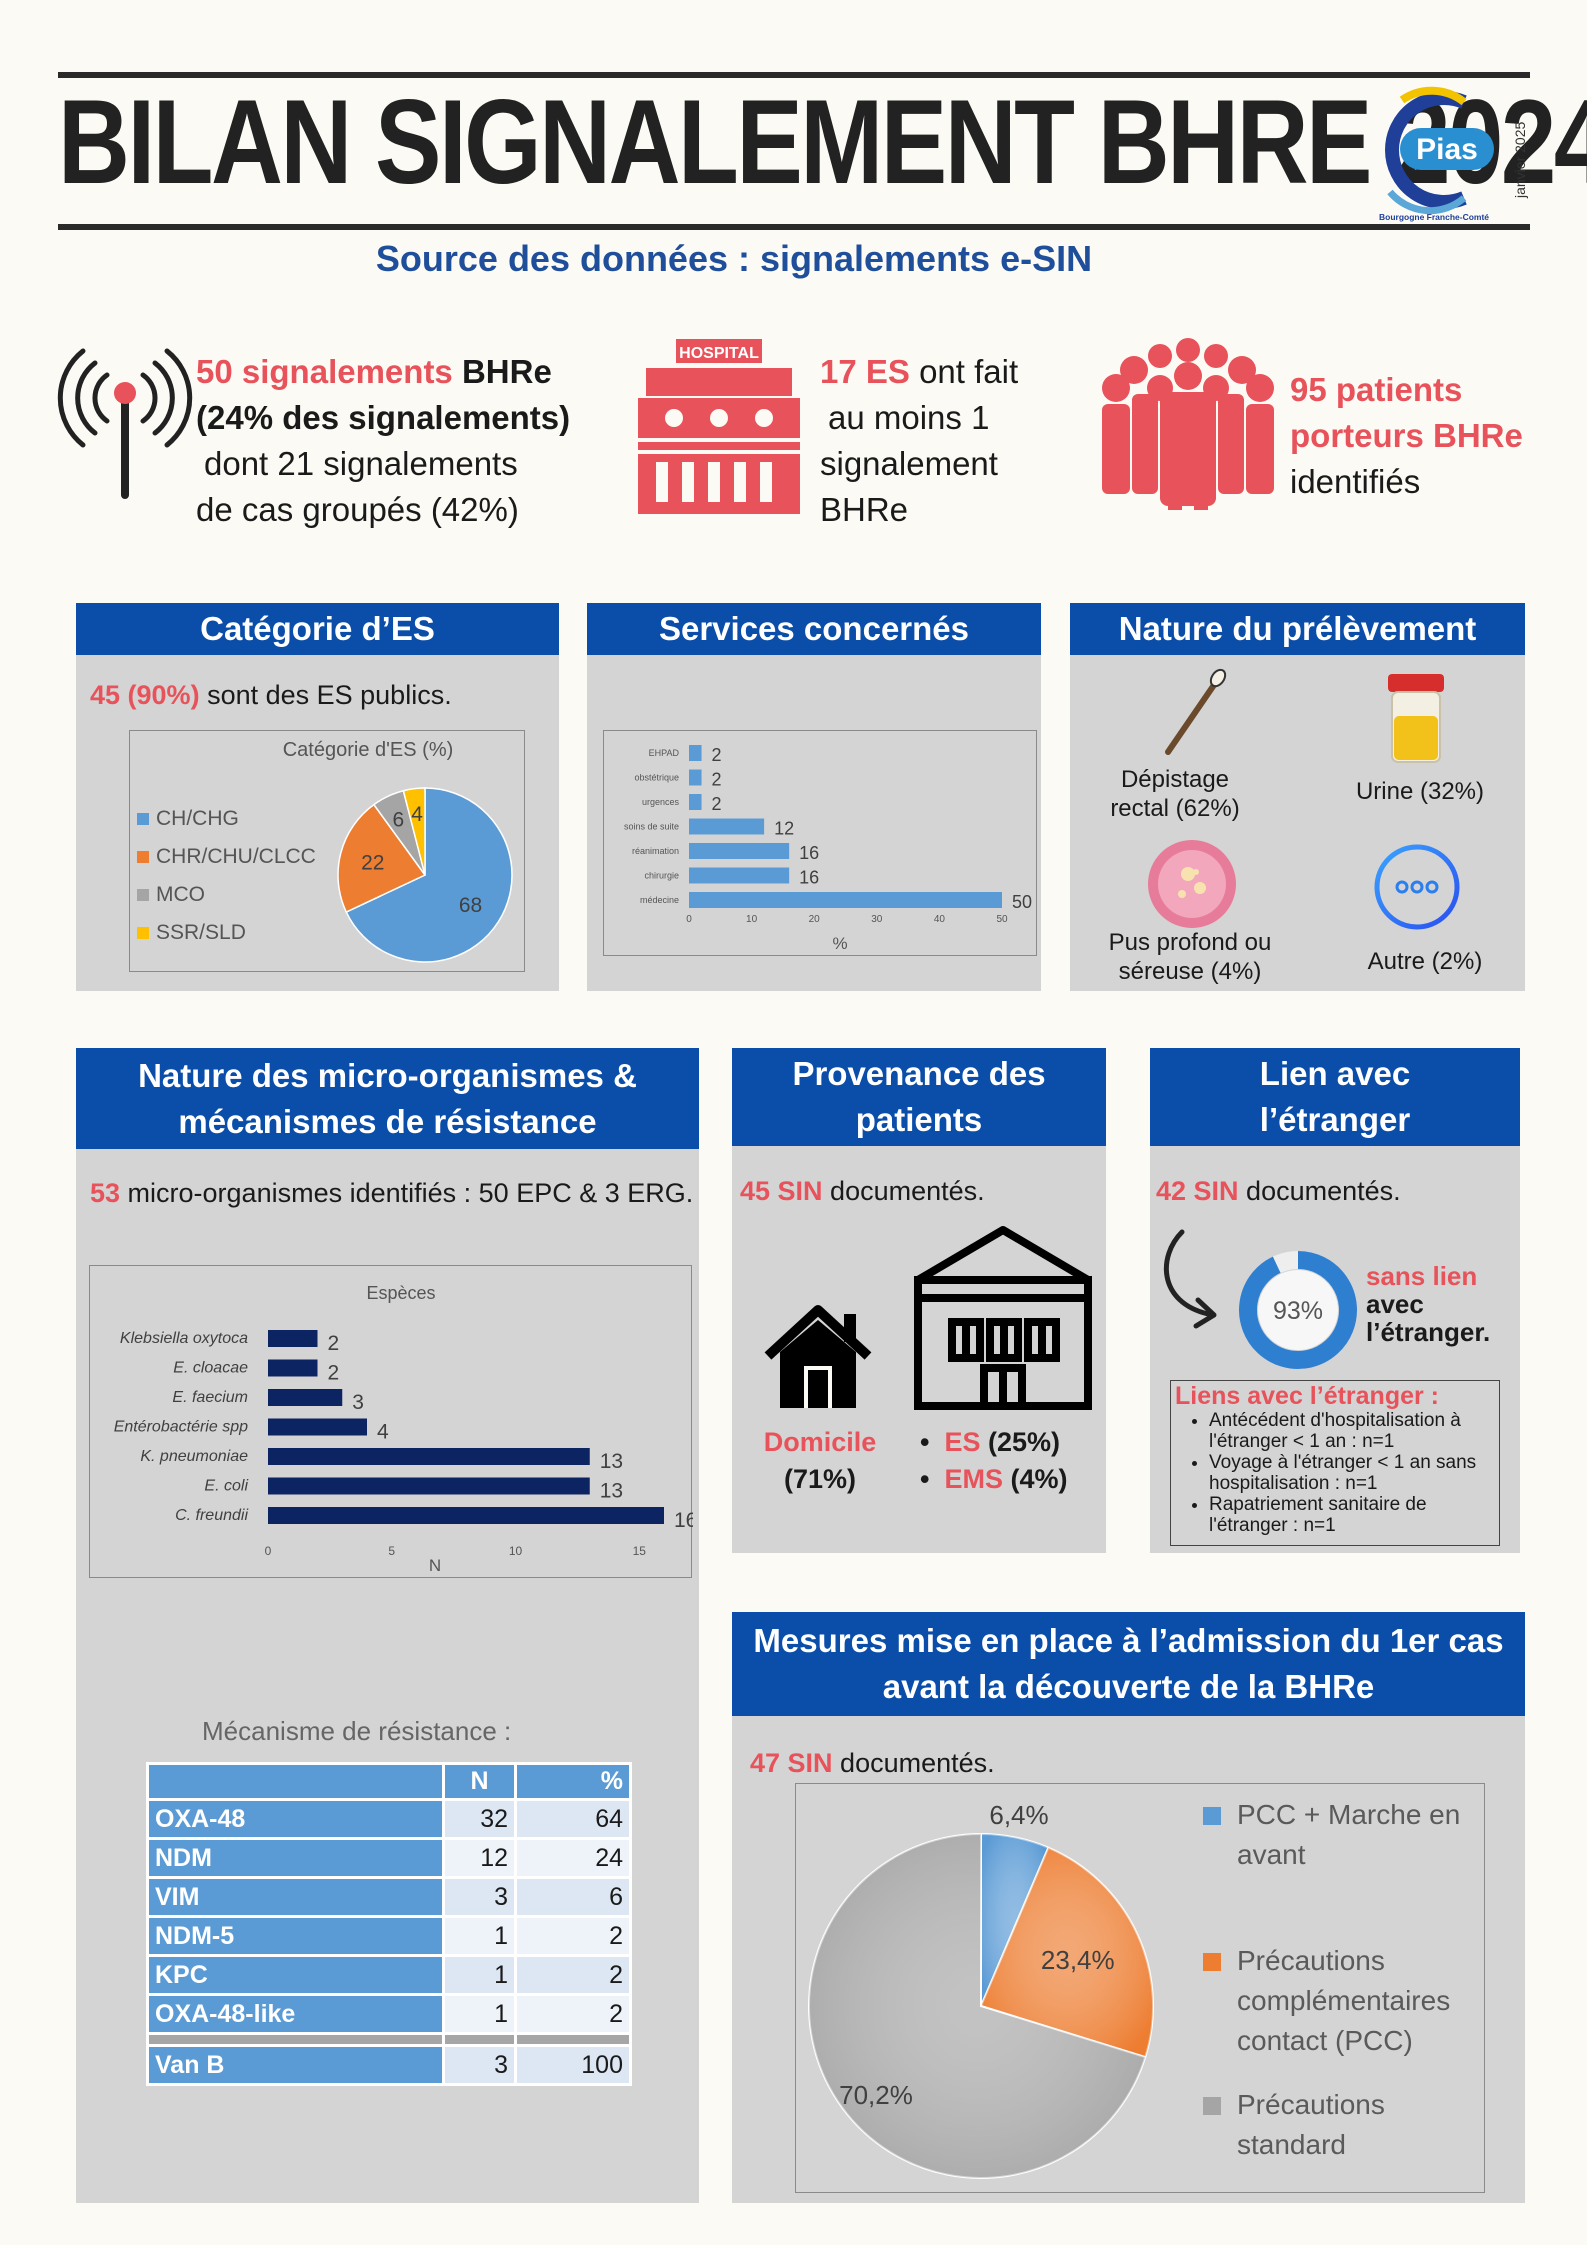 The image size is (1587, 2245). What do you see at coordinates (909, 417) in the screenshot?
I see `stat-es-line2: au moins 1` at bounding box center [909, 417].